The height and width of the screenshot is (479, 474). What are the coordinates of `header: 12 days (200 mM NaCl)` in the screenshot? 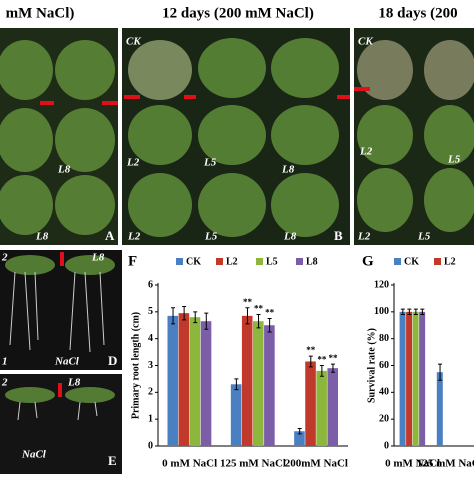 It's located at (238, 13).